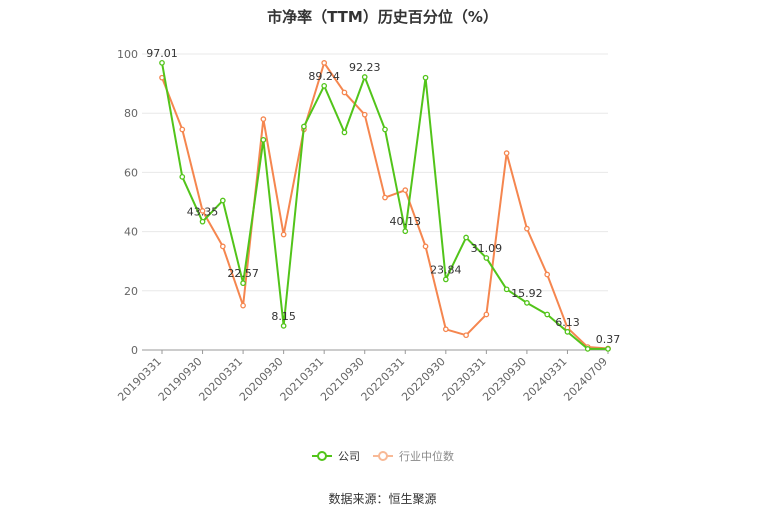 This screenshot has width=765, height=517. I want to click on data-label: 8.15, so click(283, 316).